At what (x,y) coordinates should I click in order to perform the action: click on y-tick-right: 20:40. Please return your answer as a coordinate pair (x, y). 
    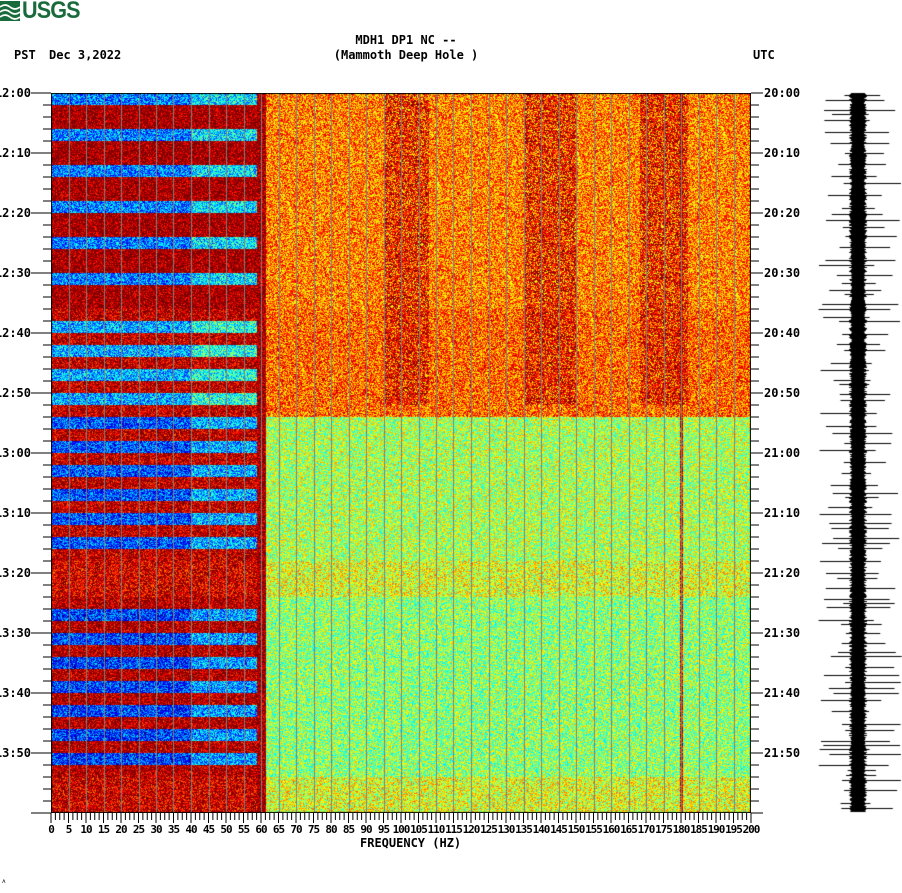
    Looking at the image, I should click on (782, 333).